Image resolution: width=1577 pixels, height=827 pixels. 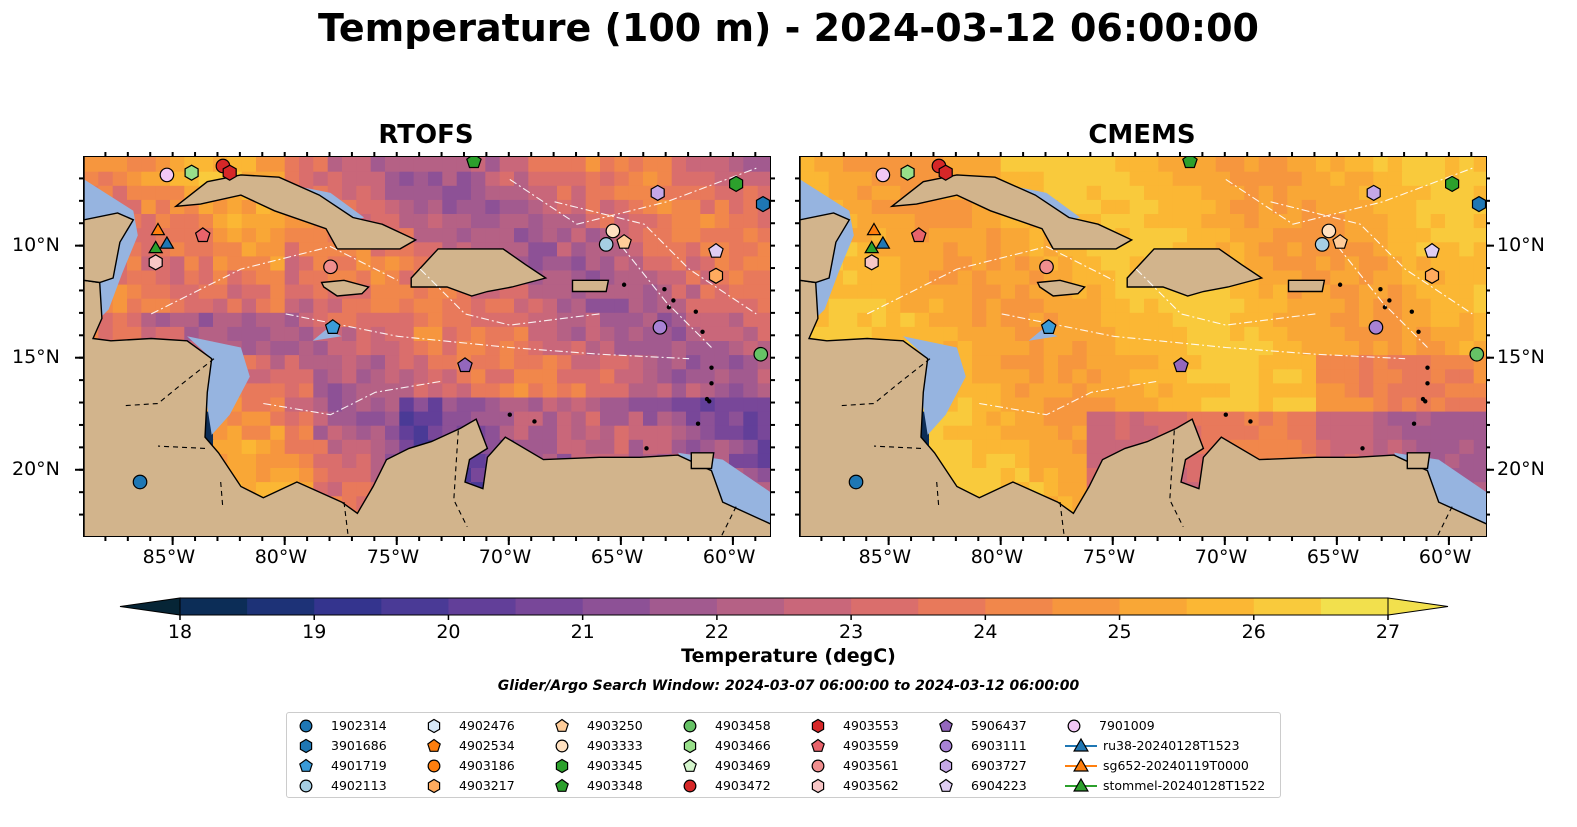 I want to click on legend-item: 4903217, so click(x=483, y=786).